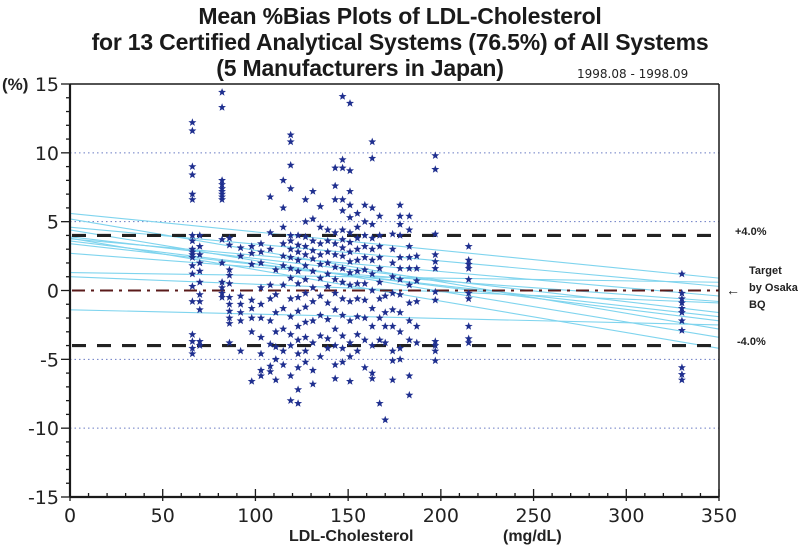 This screenshot has width=801, height=559. What do you see at coordinates (351, 536) in the screenshot?
I see `x-axis-label: LDL-Cholesterol` at bounding box center [351, 536].